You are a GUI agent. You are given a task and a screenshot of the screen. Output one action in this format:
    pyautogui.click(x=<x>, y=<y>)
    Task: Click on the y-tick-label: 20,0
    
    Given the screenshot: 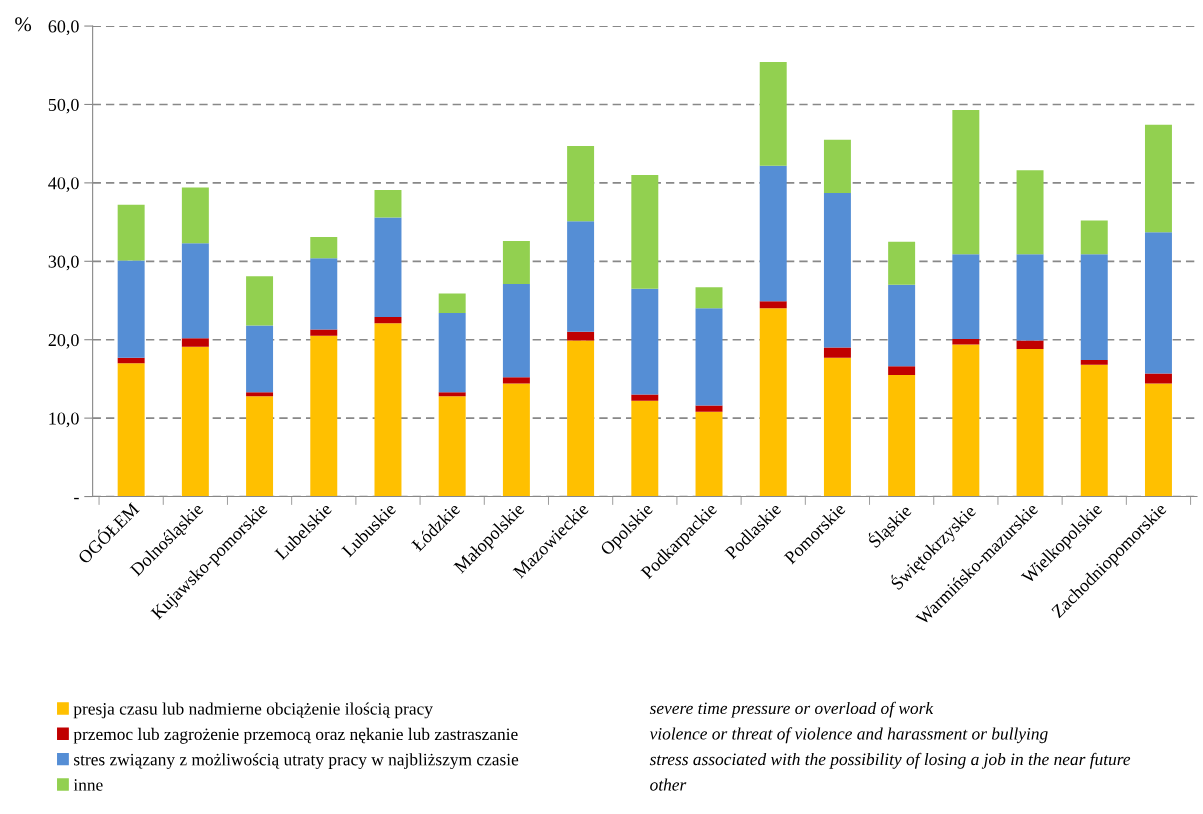 What is the action you would take?
    pyautogui.click(x=63, y=341)
    